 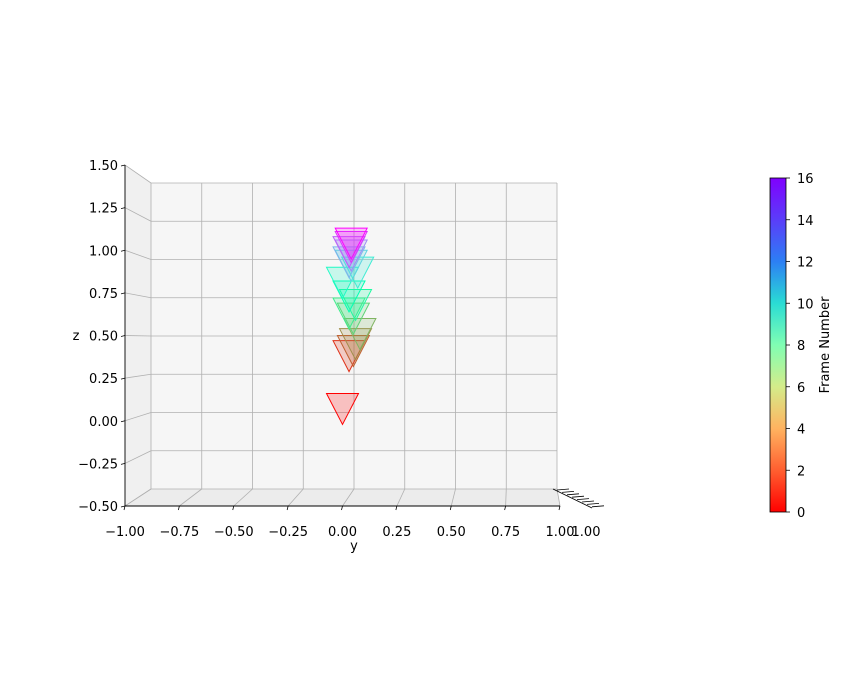 What do you see at coordinates (103, 251) in the screenshot?
I see `z-tick-label: 1.00` at bounding box center [103, 251].